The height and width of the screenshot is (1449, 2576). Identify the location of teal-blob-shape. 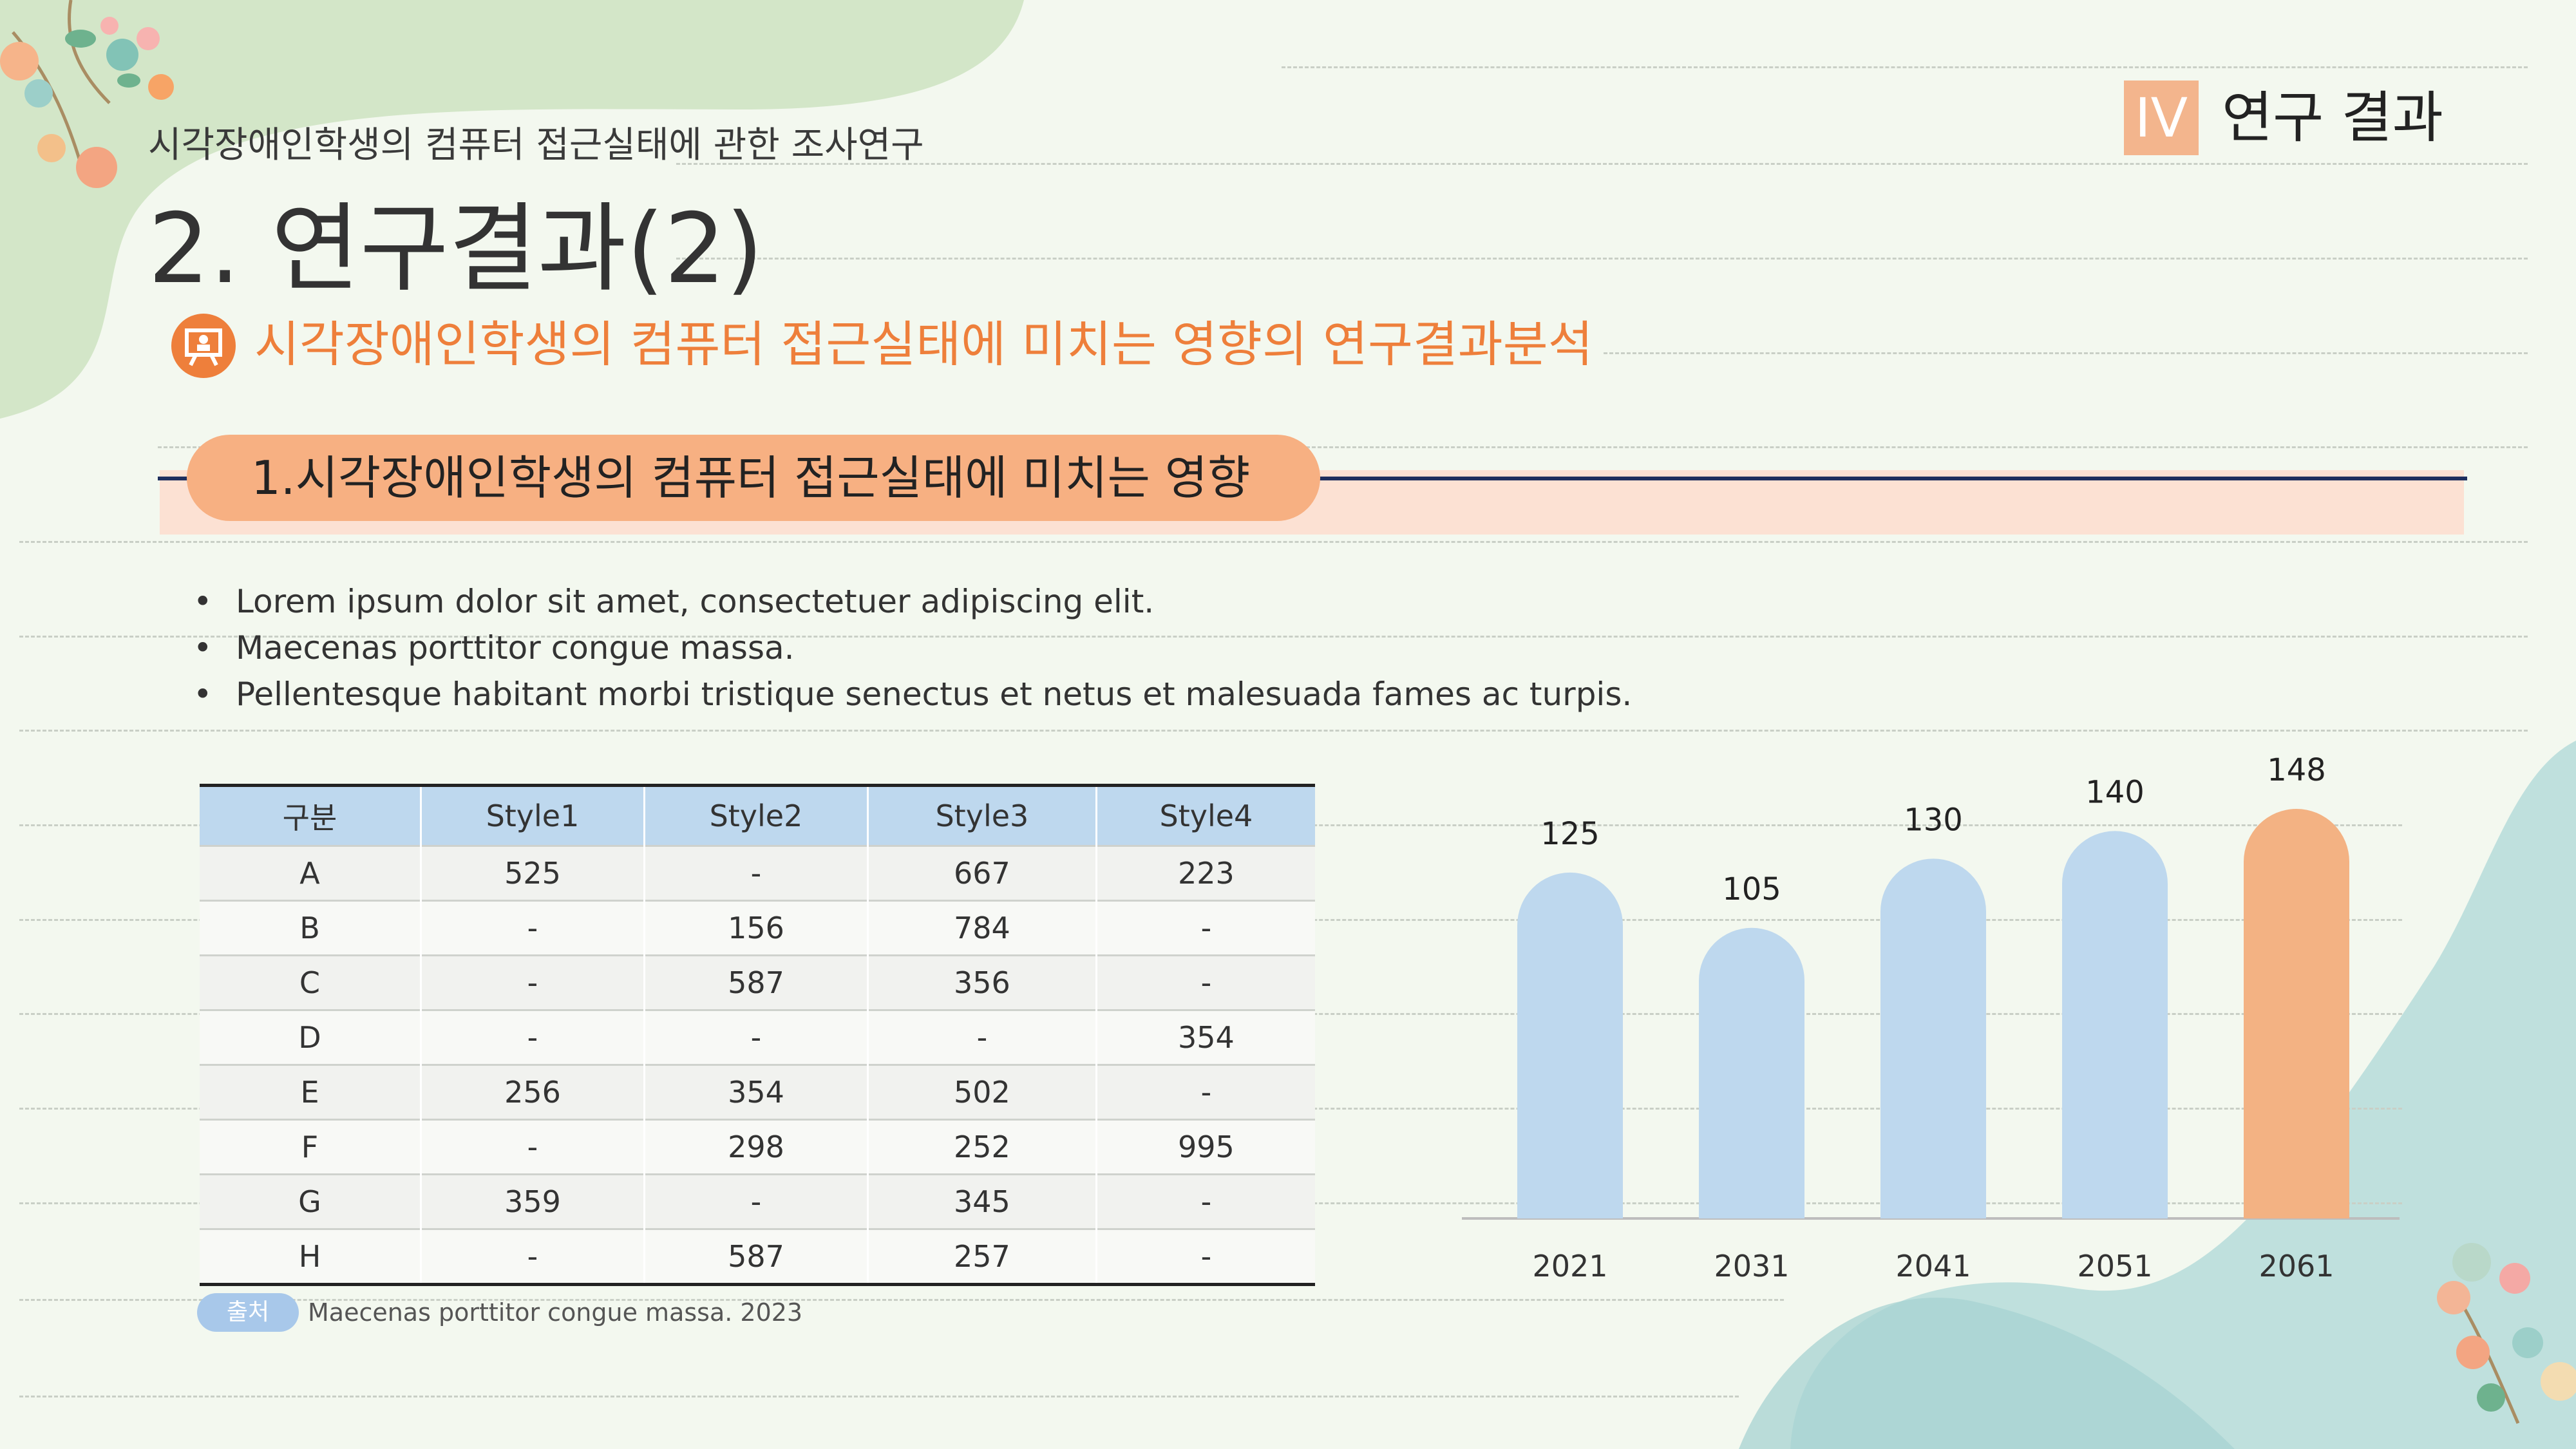
(2183, 1095).